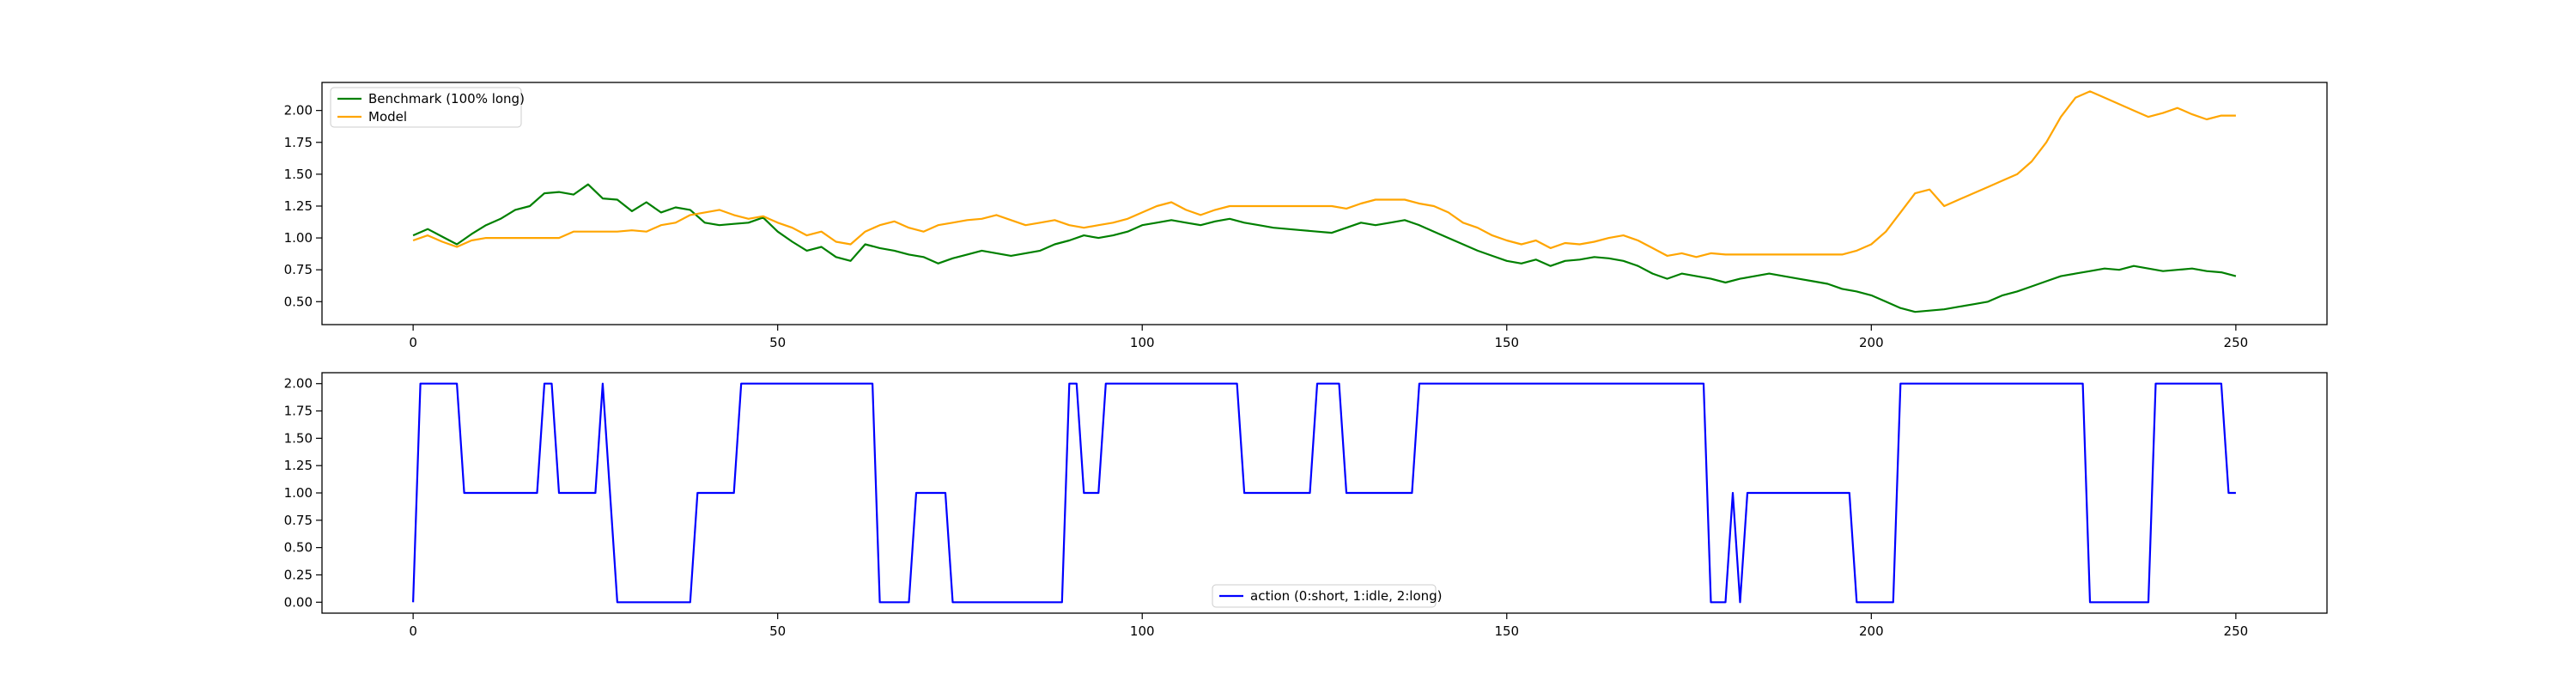 The height and width of the screenshot is (687, 2576). What do you see at coordinates (388, 117) in the screenshot?
I see `legend-label: Model` at bounding box center [388, 117].